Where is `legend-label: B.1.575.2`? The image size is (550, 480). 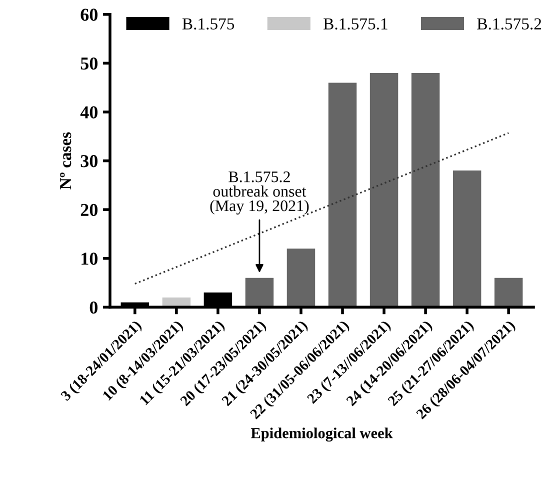 legend-label: B.1.575.2 is located at coordinates (509, 24).